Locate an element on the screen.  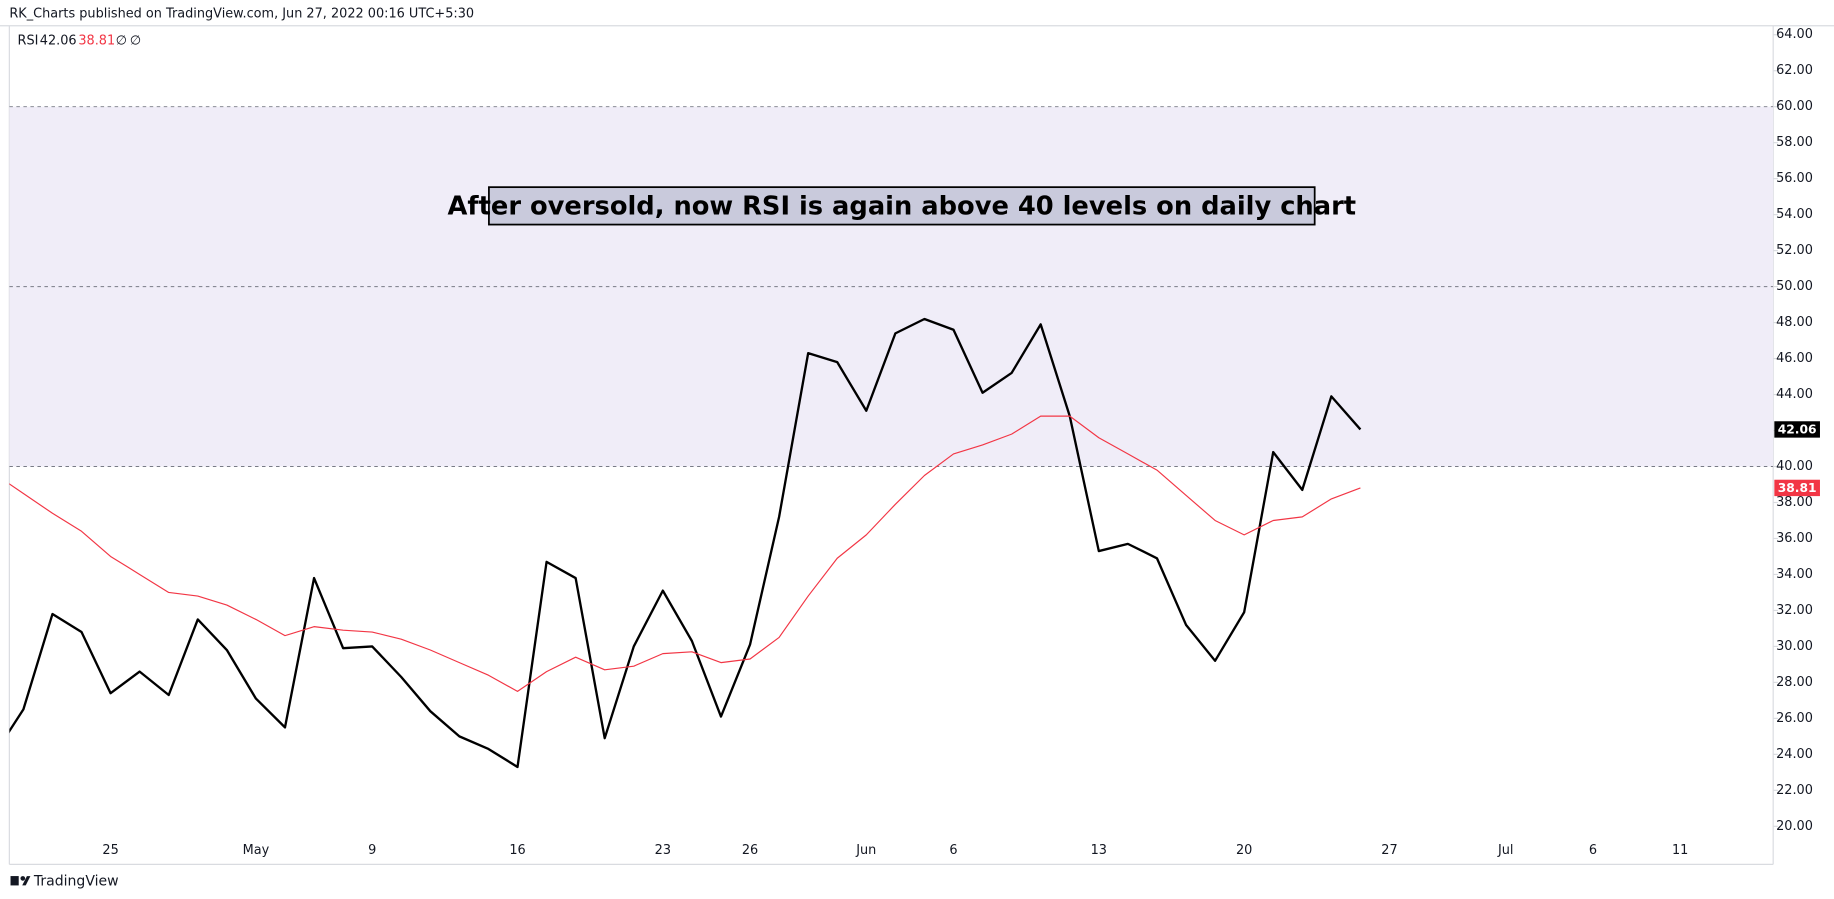
y-tick-label: 58.00 is located at coordinates (1794, 142).